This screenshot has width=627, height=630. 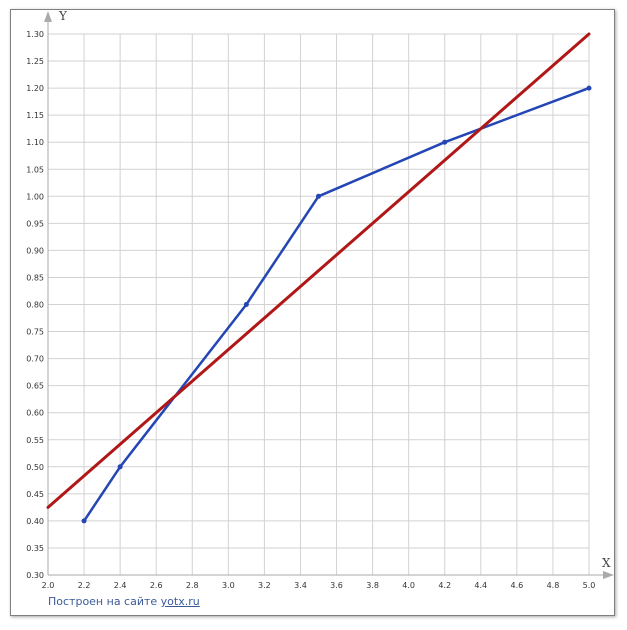 I want to click on x-tick-label: 3.4, so click(x=300, y=585).